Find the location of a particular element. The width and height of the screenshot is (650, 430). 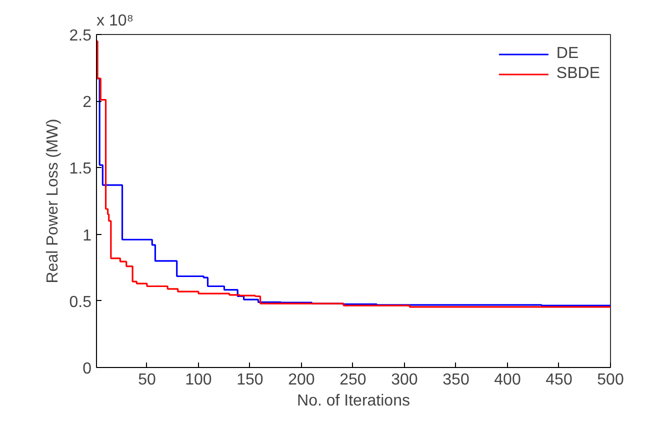

legend-label: DE is located at coordinates (567, 54).